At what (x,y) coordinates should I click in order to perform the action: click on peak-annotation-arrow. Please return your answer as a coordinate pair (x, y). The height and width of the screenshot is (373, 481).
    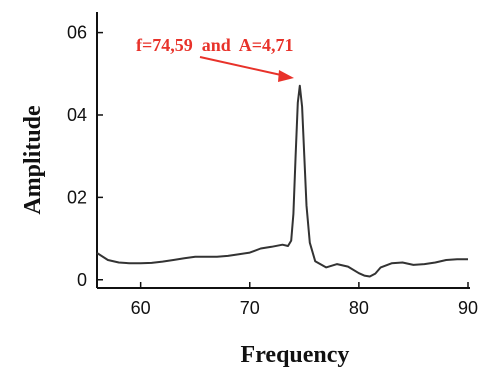
    Looking at the image, I should click on (246, 69).